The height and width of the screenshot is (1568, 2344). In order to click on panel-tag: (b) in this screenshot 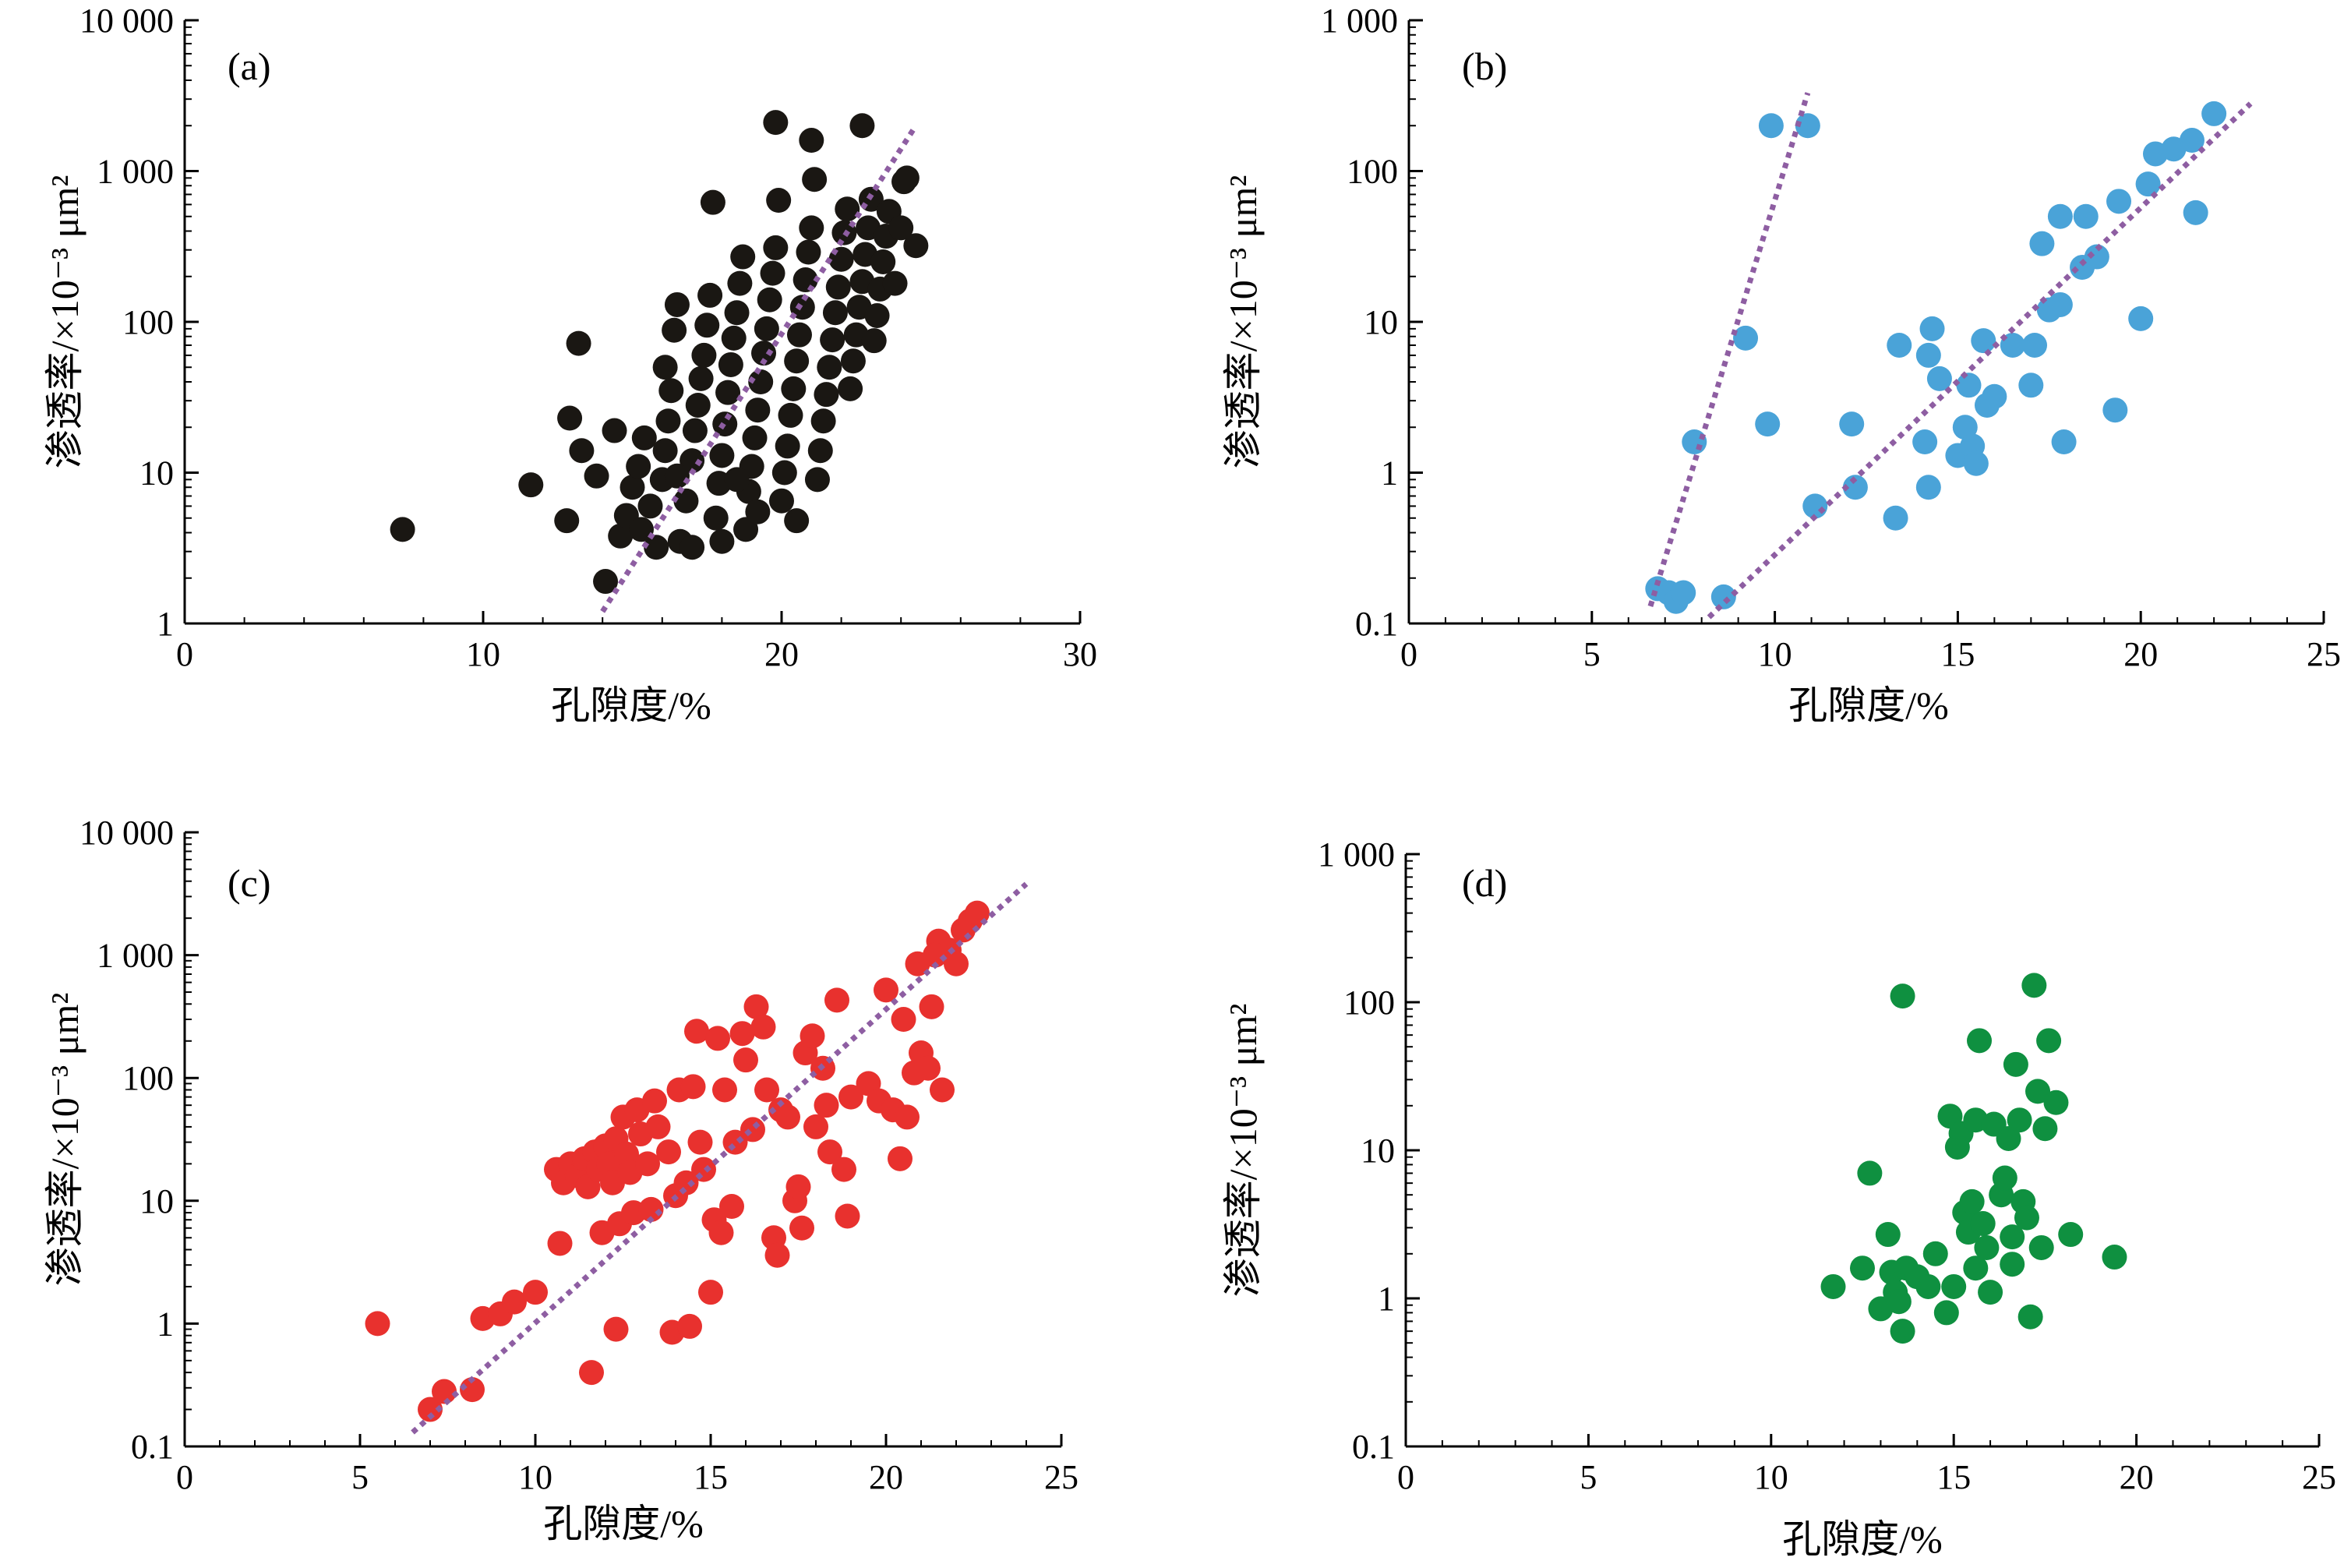, I will do `click(1484, 66)`.